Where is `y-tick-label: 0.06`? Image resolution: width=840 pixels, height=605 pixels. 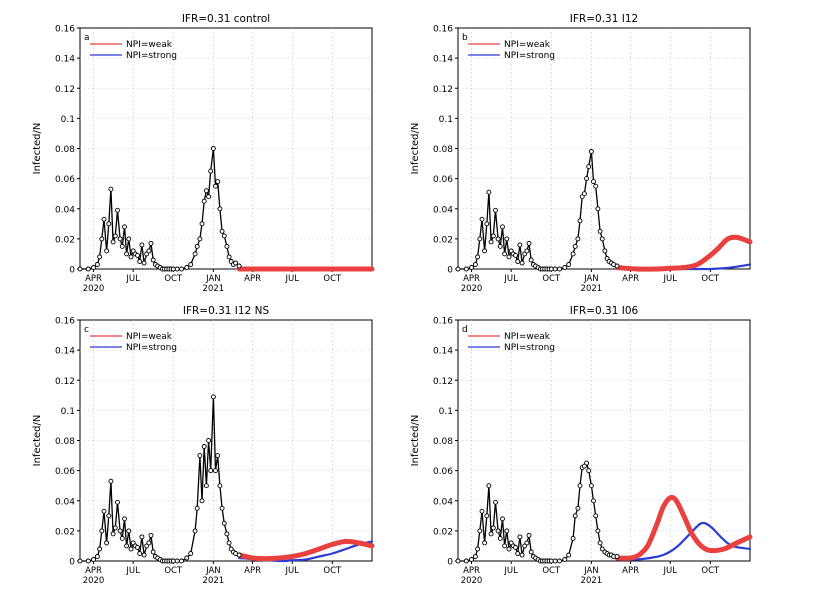
y-tick-label: 0.06 is located at coordinates (65, 472).